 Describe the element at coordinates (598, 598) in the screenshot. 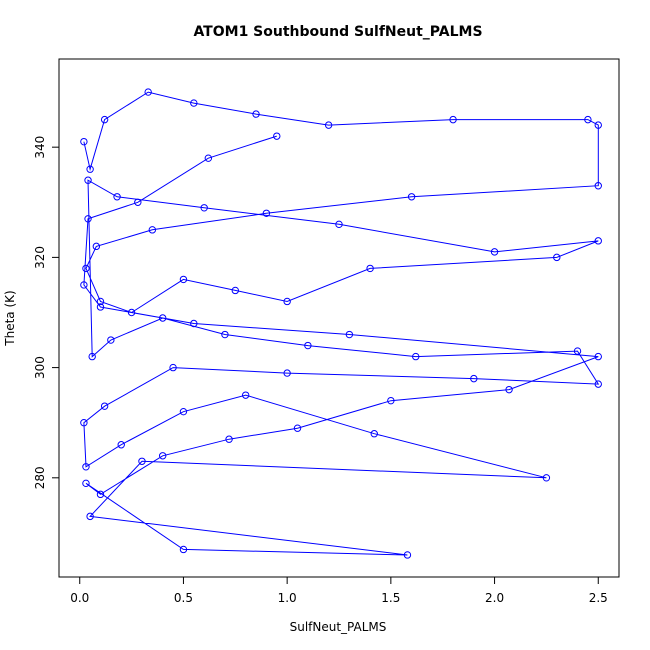

I see `x-tick-label: 2.5` at that location.